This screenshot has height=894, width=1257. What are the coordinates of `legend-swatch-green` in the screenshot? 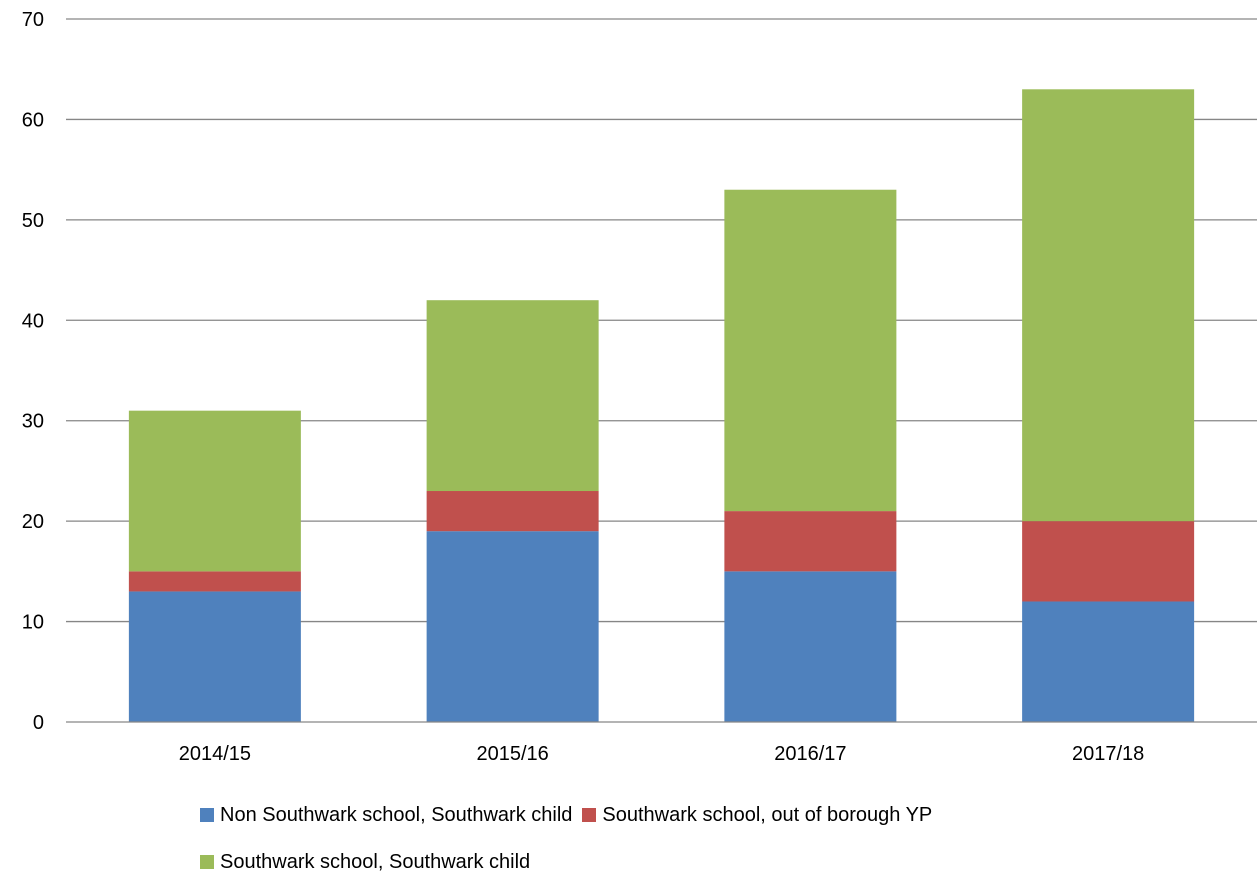 It's located at (207, 862).